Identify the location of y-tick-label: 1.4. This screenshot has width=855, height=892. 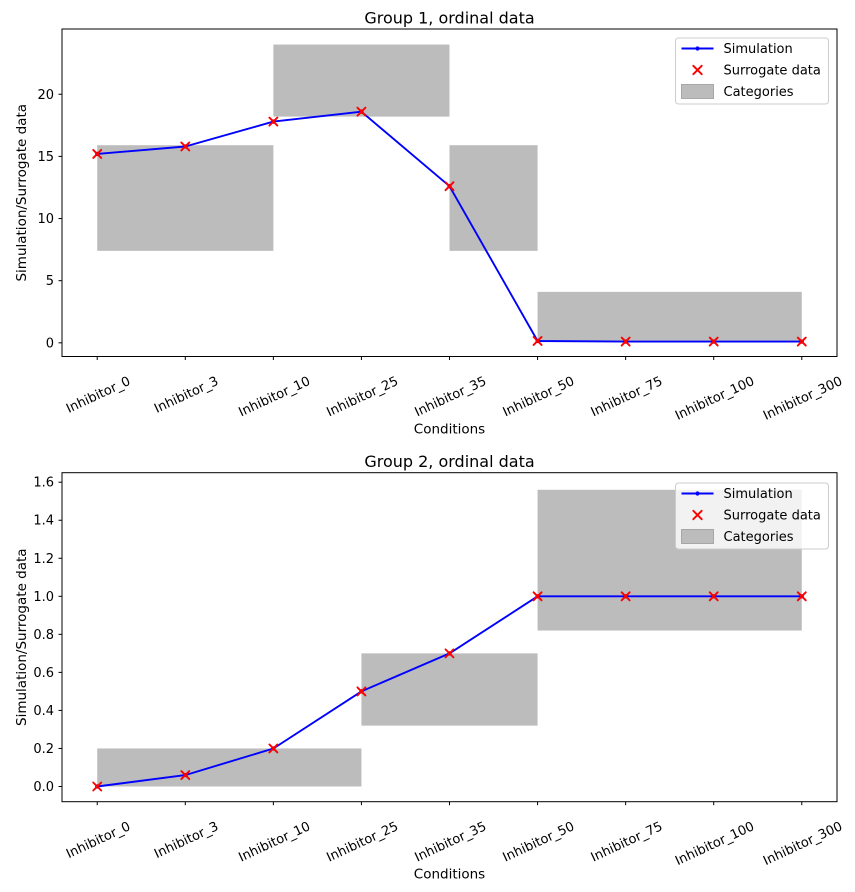
(43, 521).